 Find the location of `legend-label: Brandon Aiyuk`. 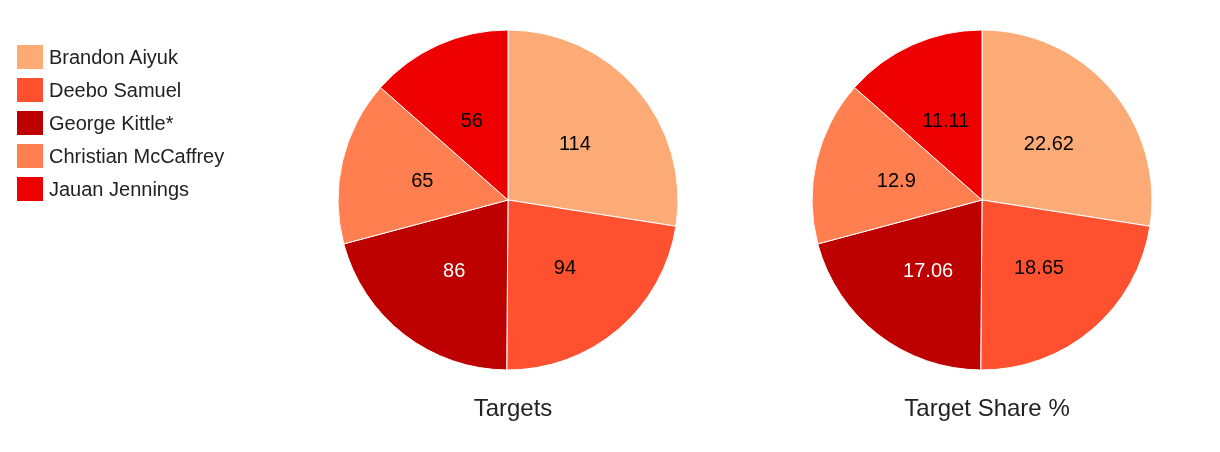

legend-label: Brandon Aiyuk is located at coordinates (114, 57).